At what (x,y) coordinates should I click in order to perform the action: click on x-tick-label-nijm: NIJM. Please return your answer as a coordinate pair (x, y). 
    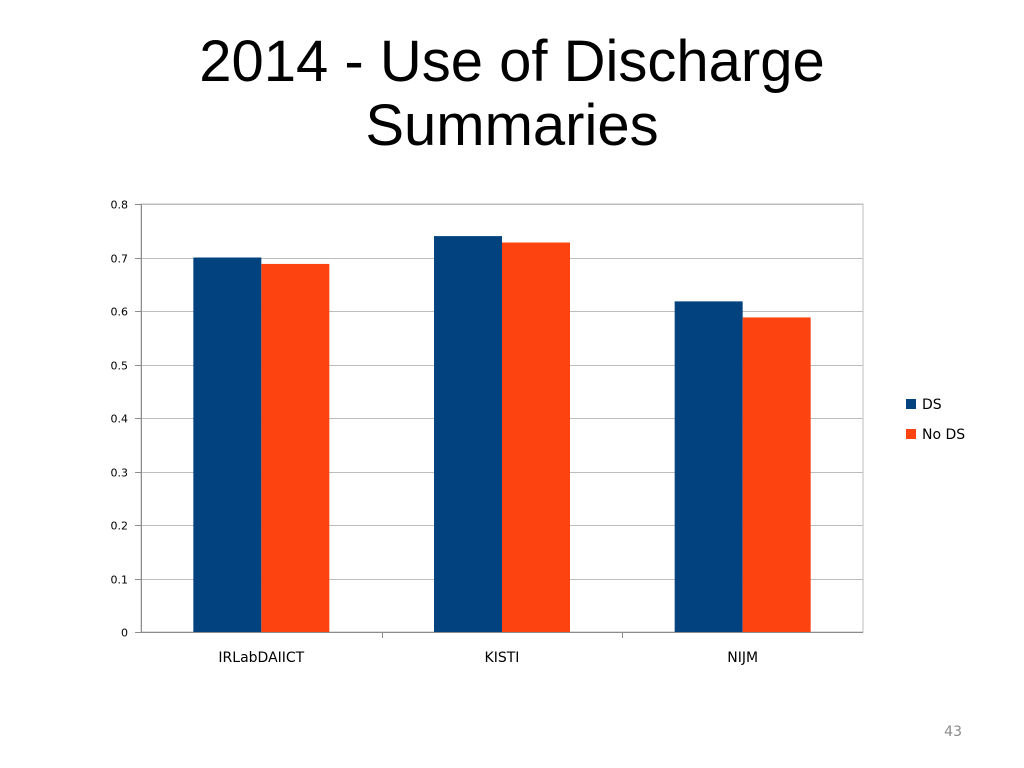
    Looking at the image, I should click on (742, 658).